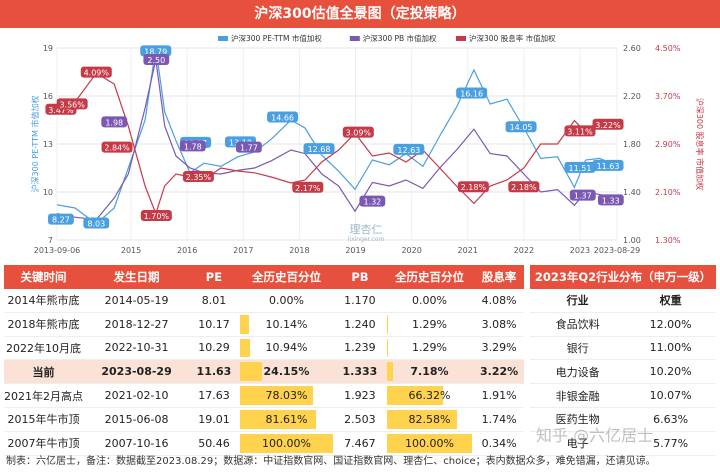 This screenshot has height=473, width=720. I want to click on row-date: 2023-08-29, so click(136, 372).